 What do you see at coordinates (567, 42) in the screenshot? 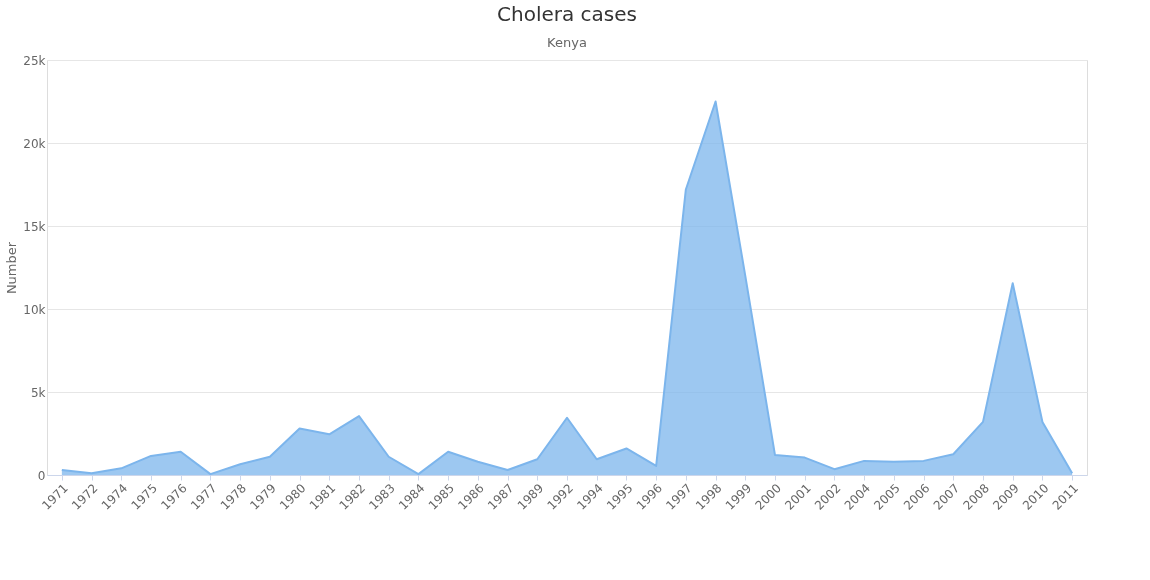
I see `chart-subtitle: Kenya` at bounding box center [567, 42].